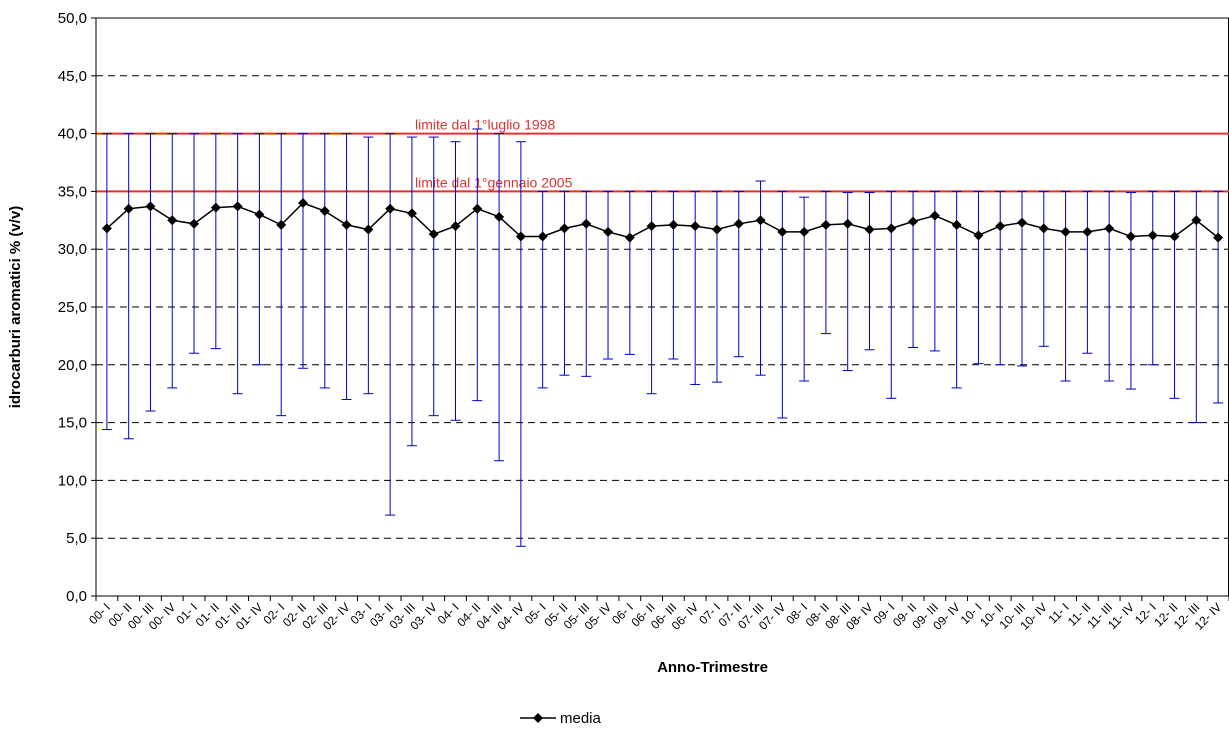  Describe the element at coordinates (712, 667) in the screenshot. I see `x-axis-title: Anno-Trimestre` at that location.